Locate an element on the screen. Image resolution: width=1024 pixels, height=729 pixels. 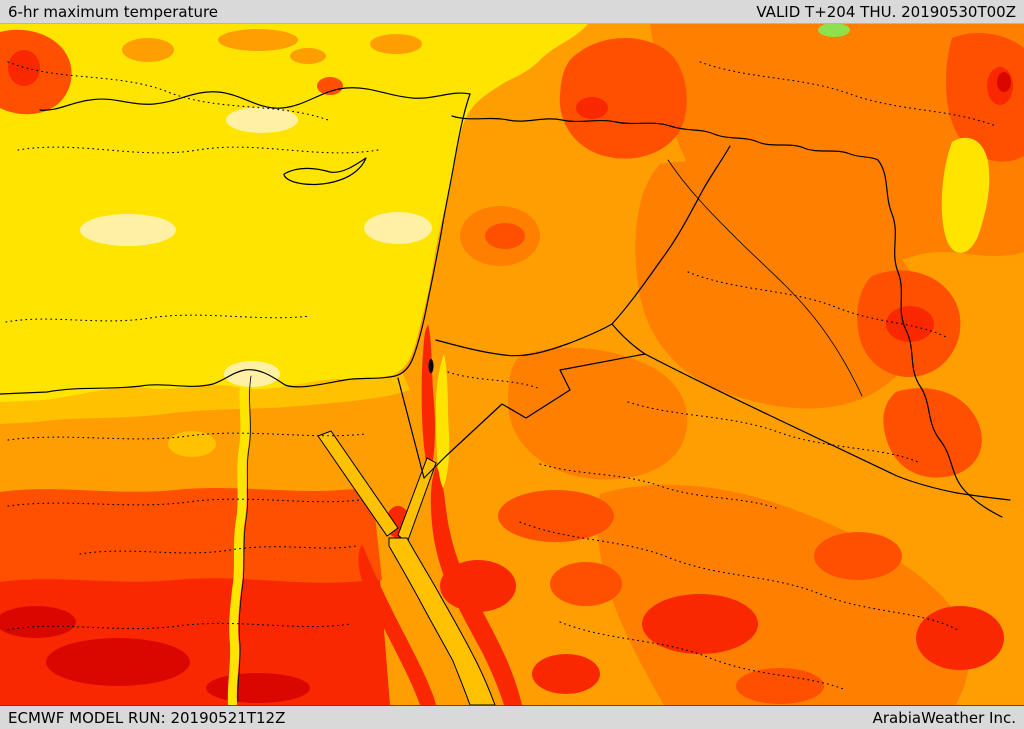
nile-valley-cool-strip is located at coordinates (238, 540).